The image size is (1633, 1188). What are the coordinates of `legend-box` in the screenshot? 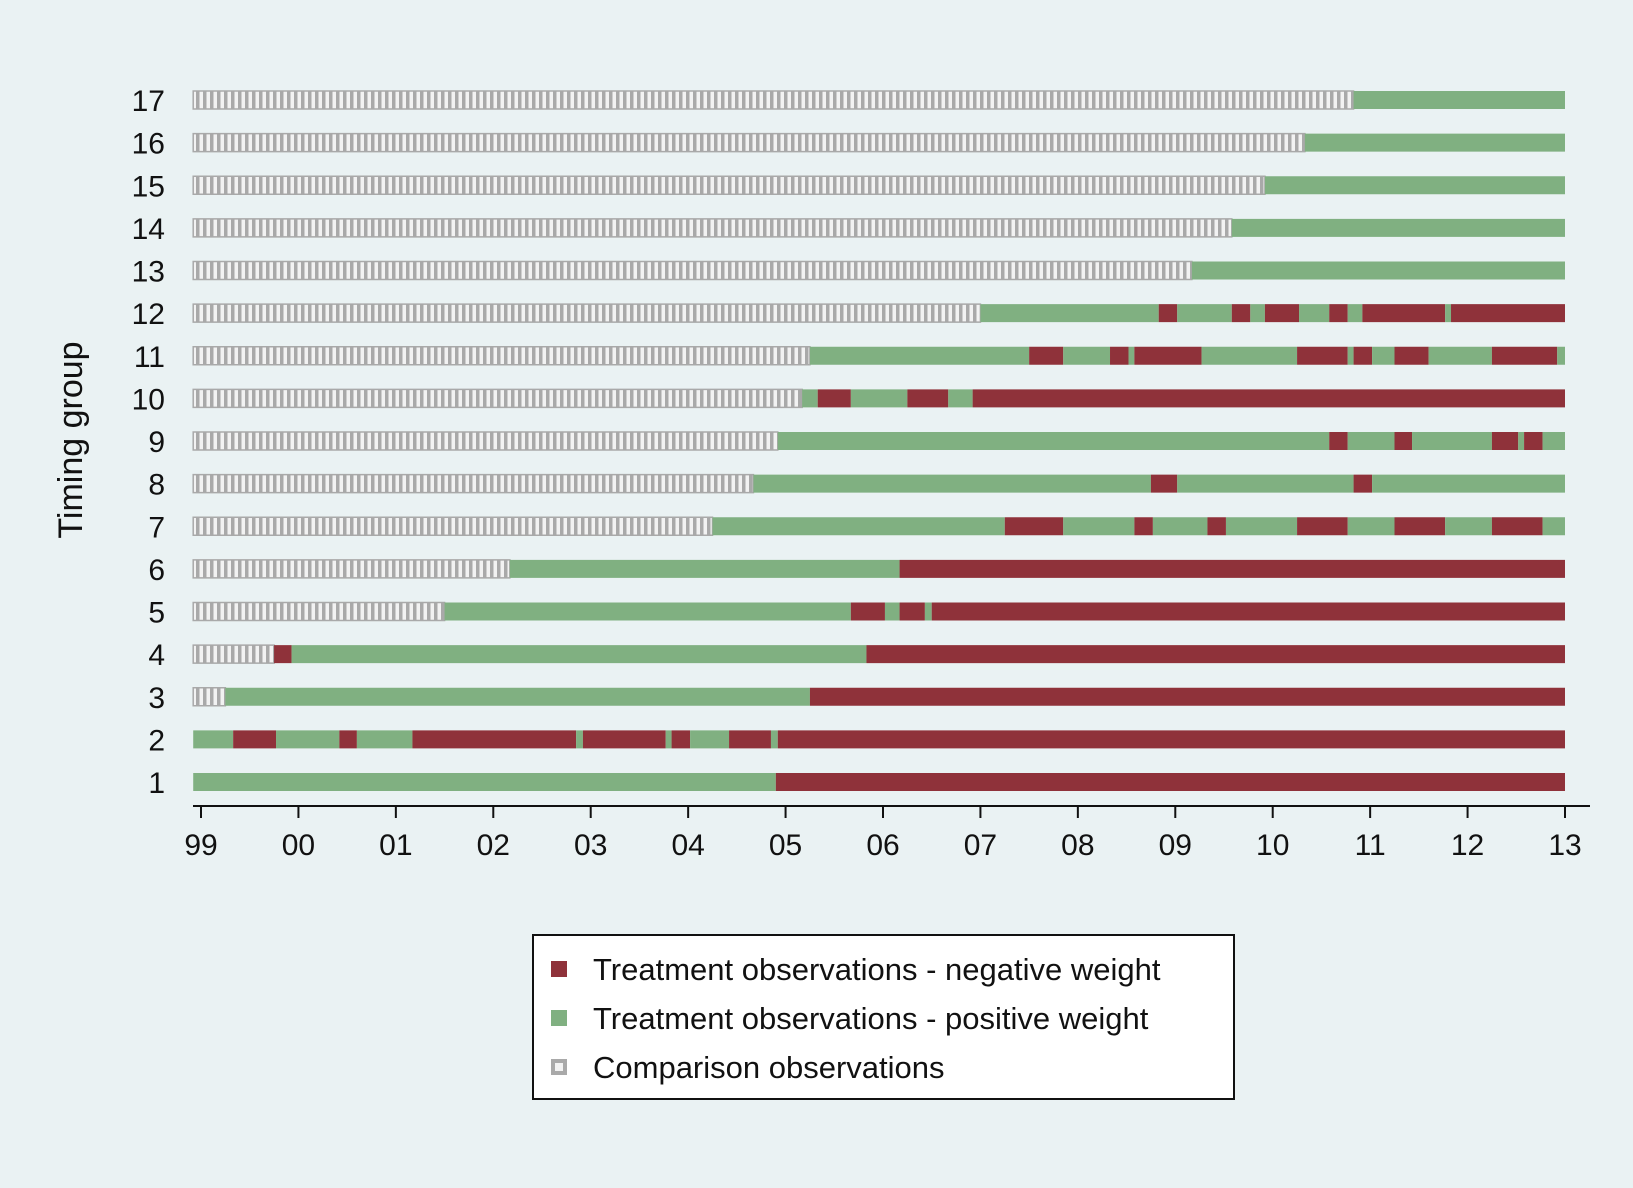 It's located at (883, 1017).